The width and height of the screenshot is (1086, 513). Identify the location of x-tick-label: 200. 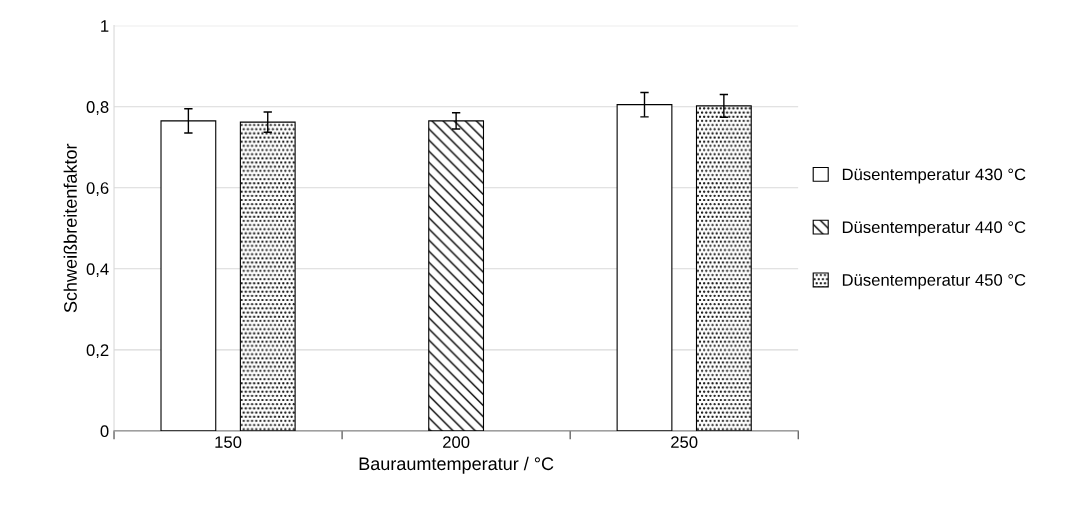
(456, 442).